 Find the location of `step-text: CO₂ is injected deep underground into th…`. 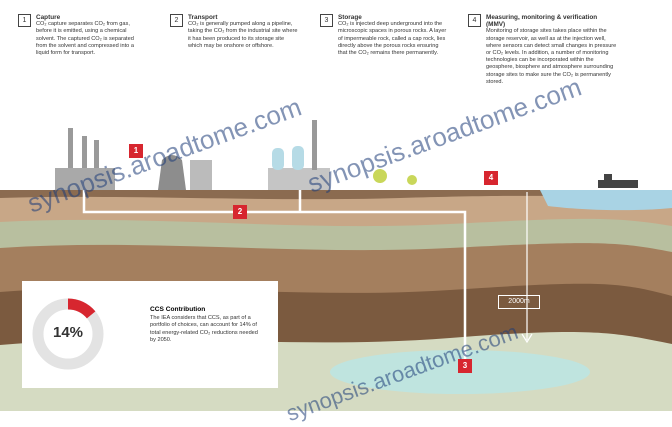

step-text: CO₂ is injected deep underground into th… is located at coordinates (392, 39).